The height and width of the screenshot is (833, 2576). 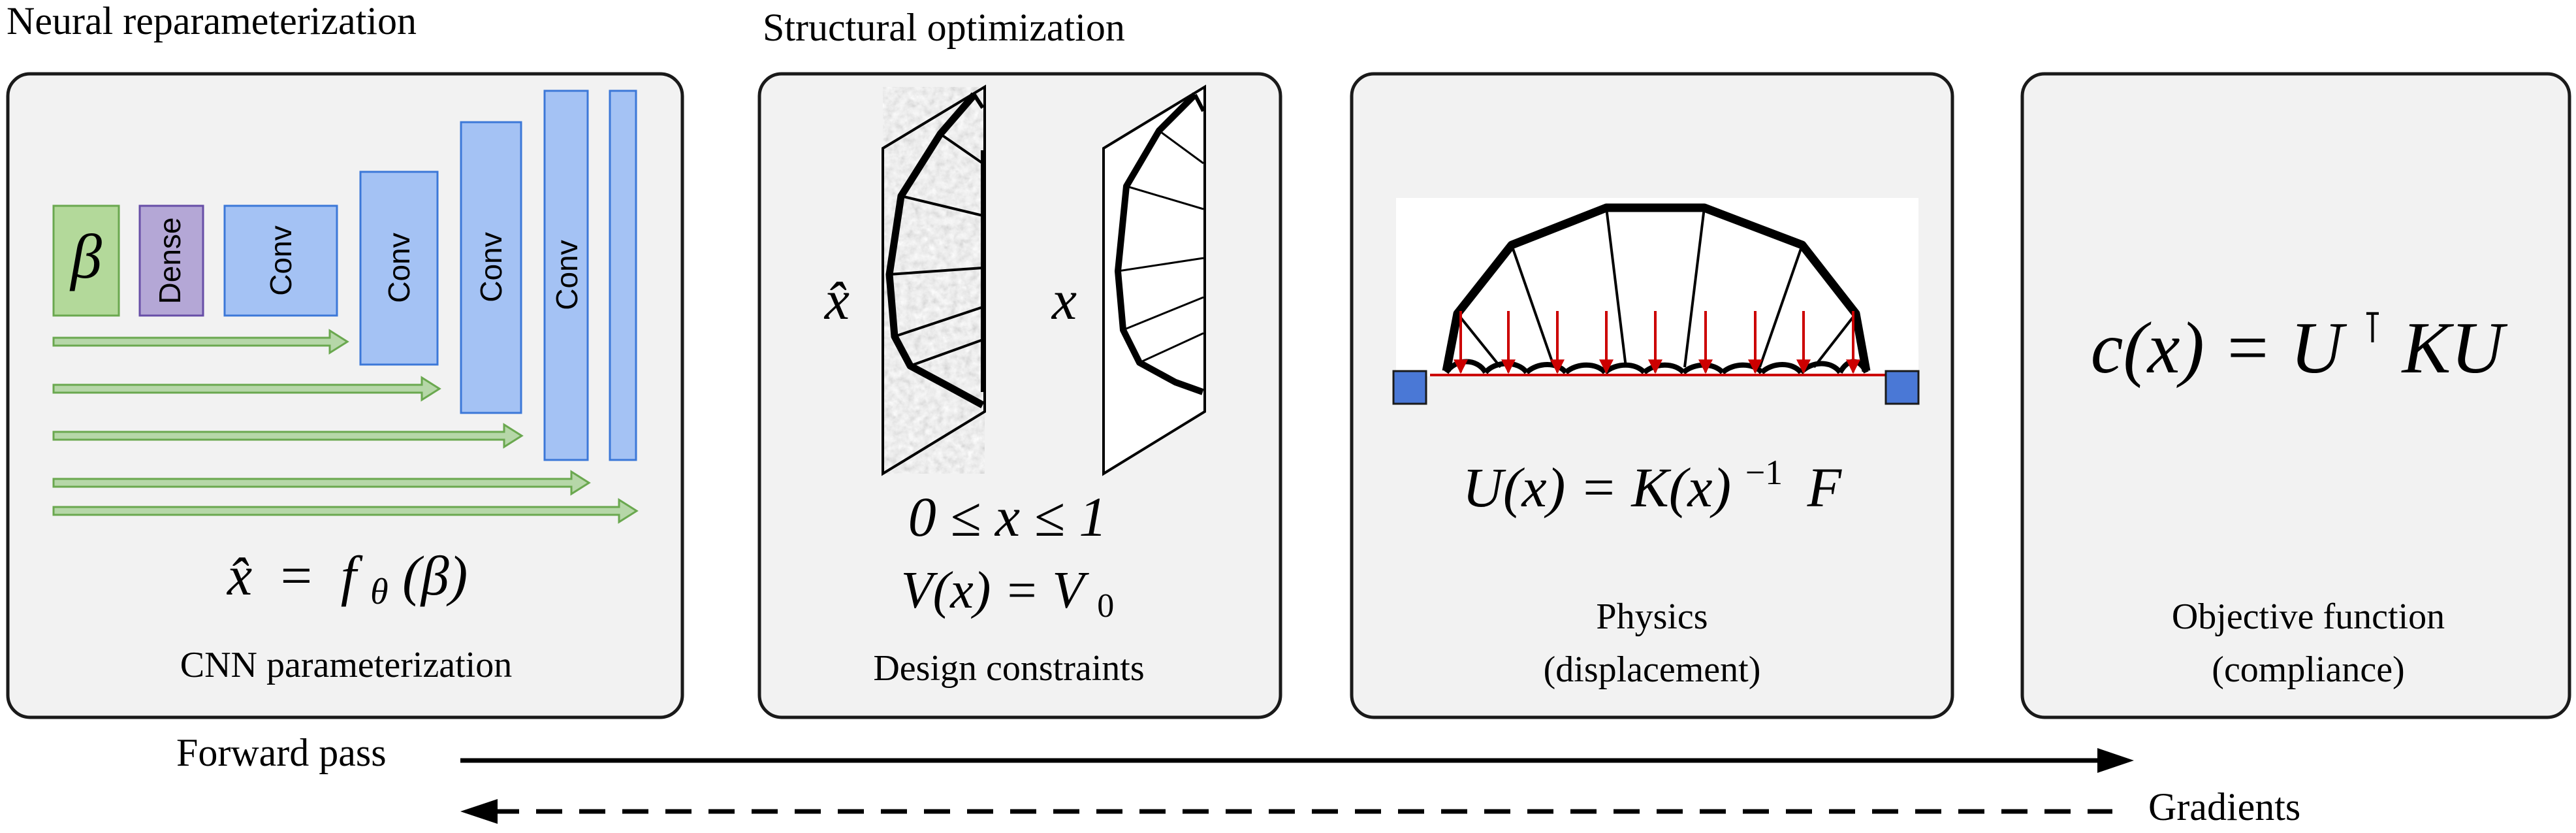 What do you see at coordinates (85, 256) in the screenshot?
I see `beta-label: β` at bounding box center [85, 256].